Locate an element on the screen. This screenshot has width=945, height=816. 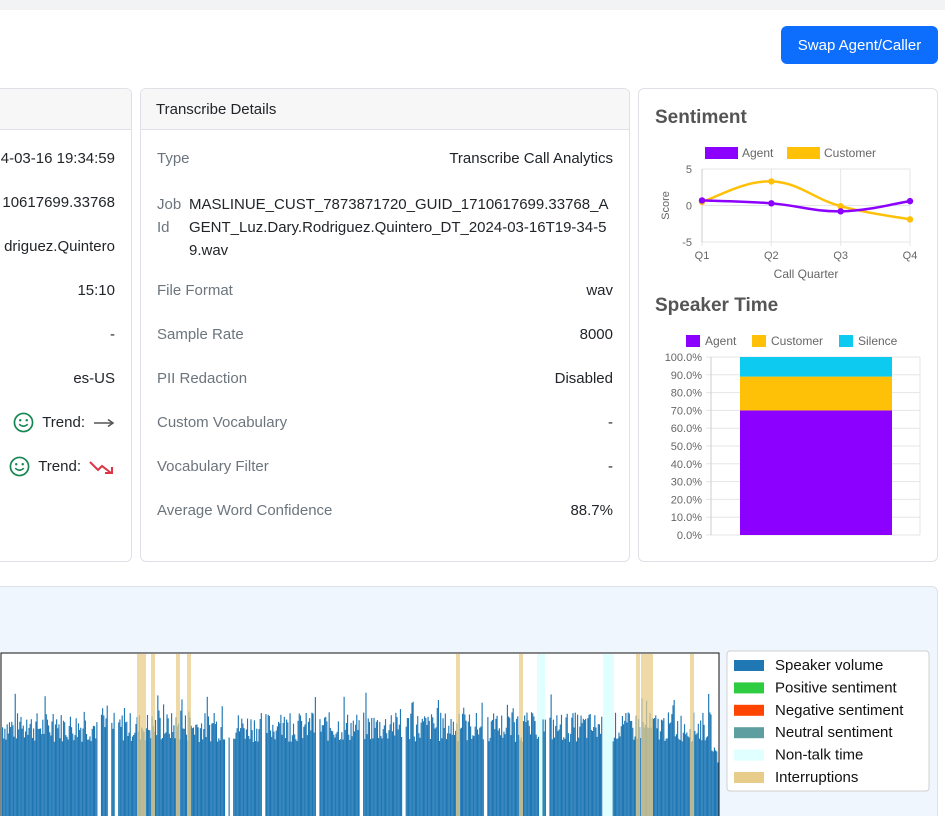
trend-label: Trend: is located at coordinates (63, 422).